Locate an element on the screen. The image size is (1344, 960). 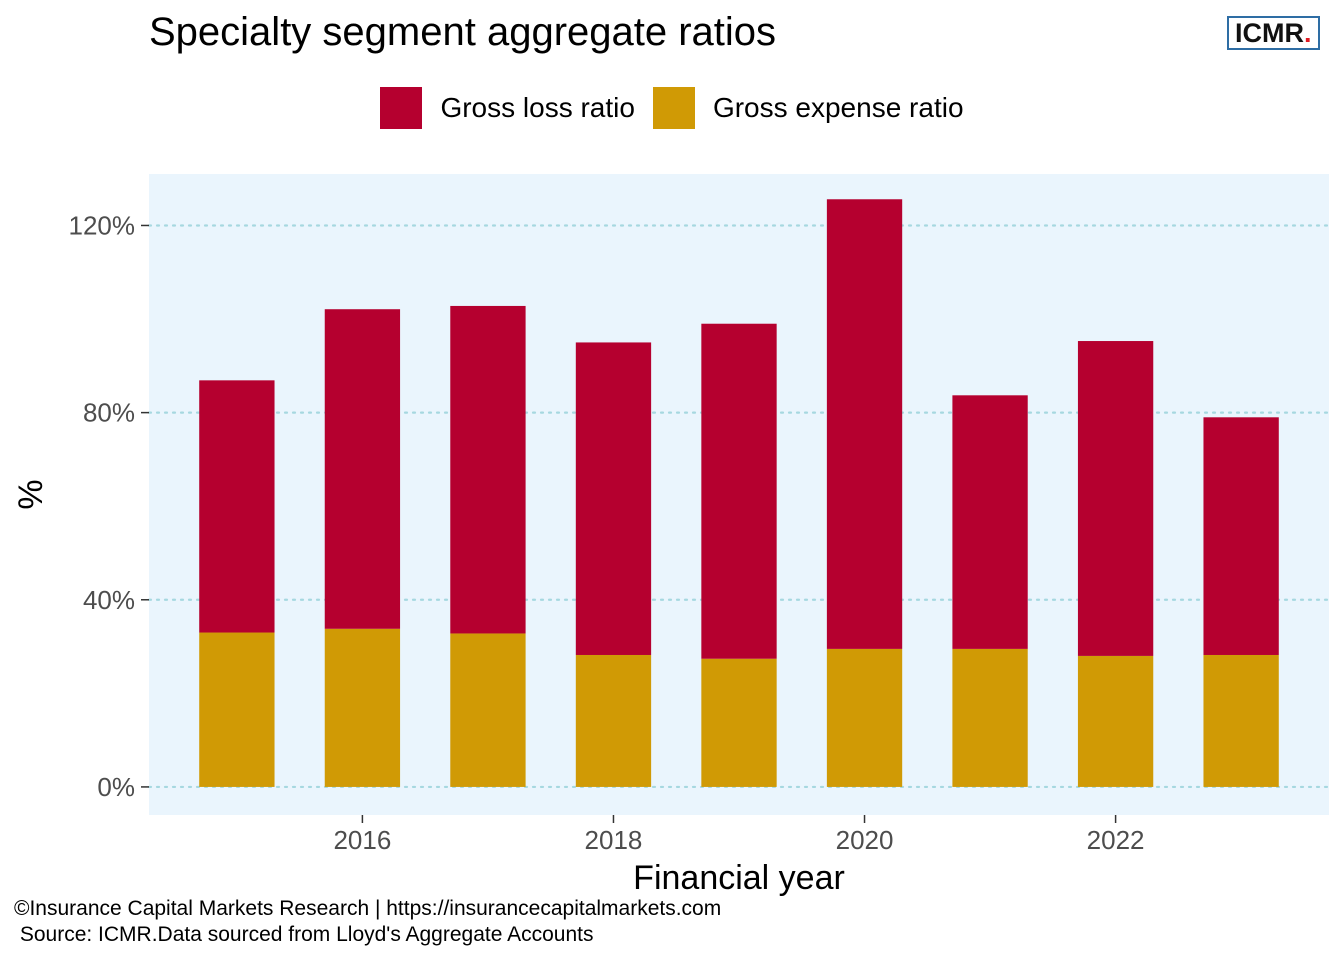
x-tick-label-2018: 2018 is located at coordinates (614, 840).